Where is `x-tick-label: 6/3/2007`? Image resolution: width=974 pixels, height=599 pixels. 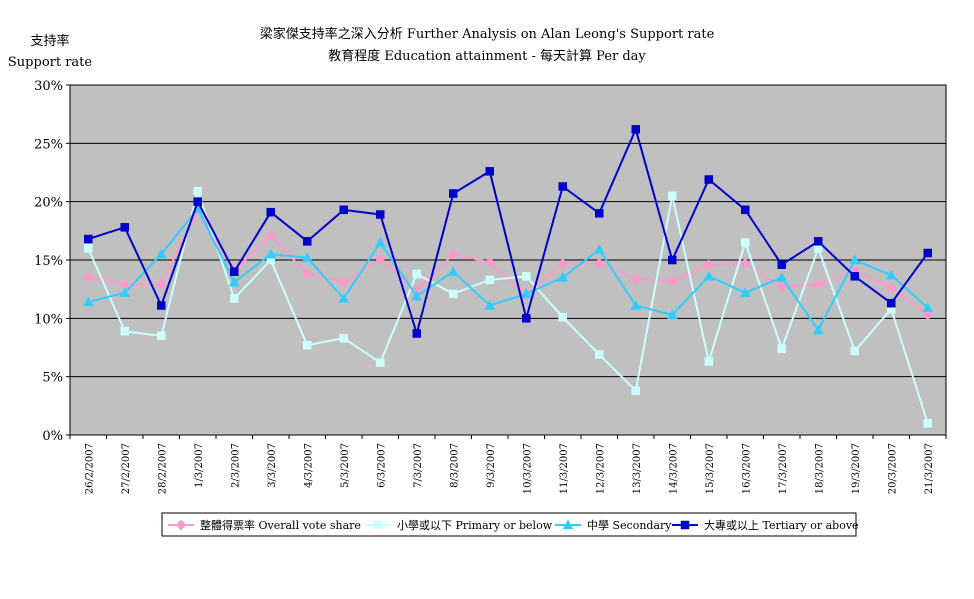
x-tick-label: 6/3/2007 is located at coordinates (381, 465).